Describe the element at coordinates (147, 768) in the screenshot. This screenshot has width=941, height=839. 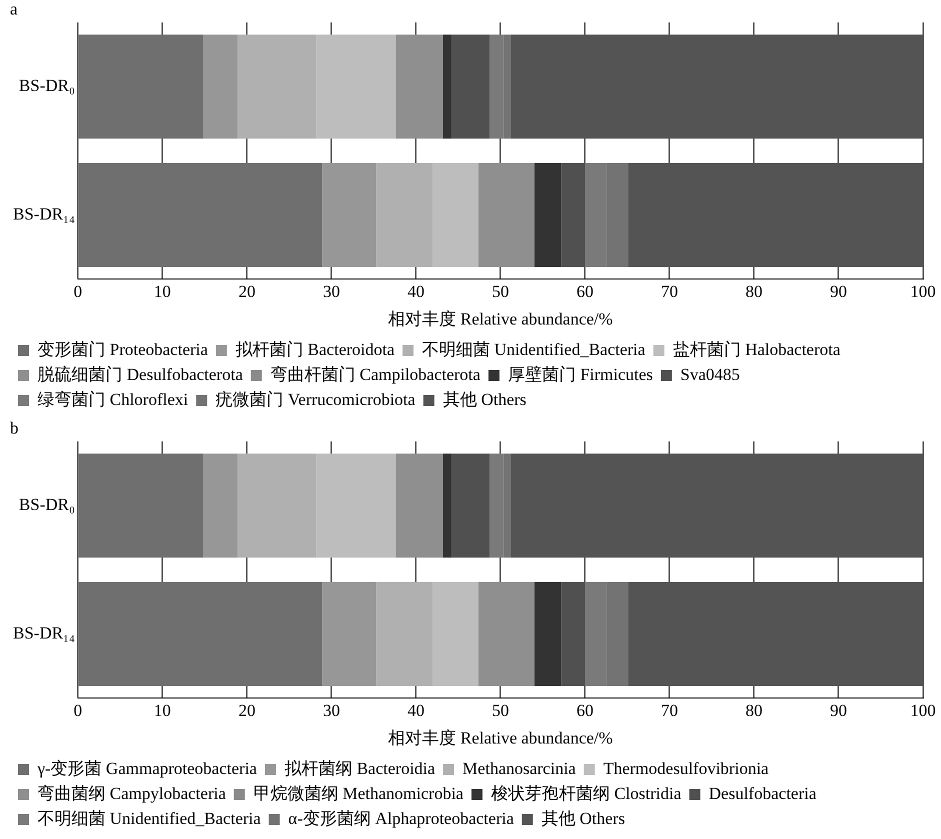
I see `legend-label: γ-变形菌 Gammaproteobacteria` at that location.